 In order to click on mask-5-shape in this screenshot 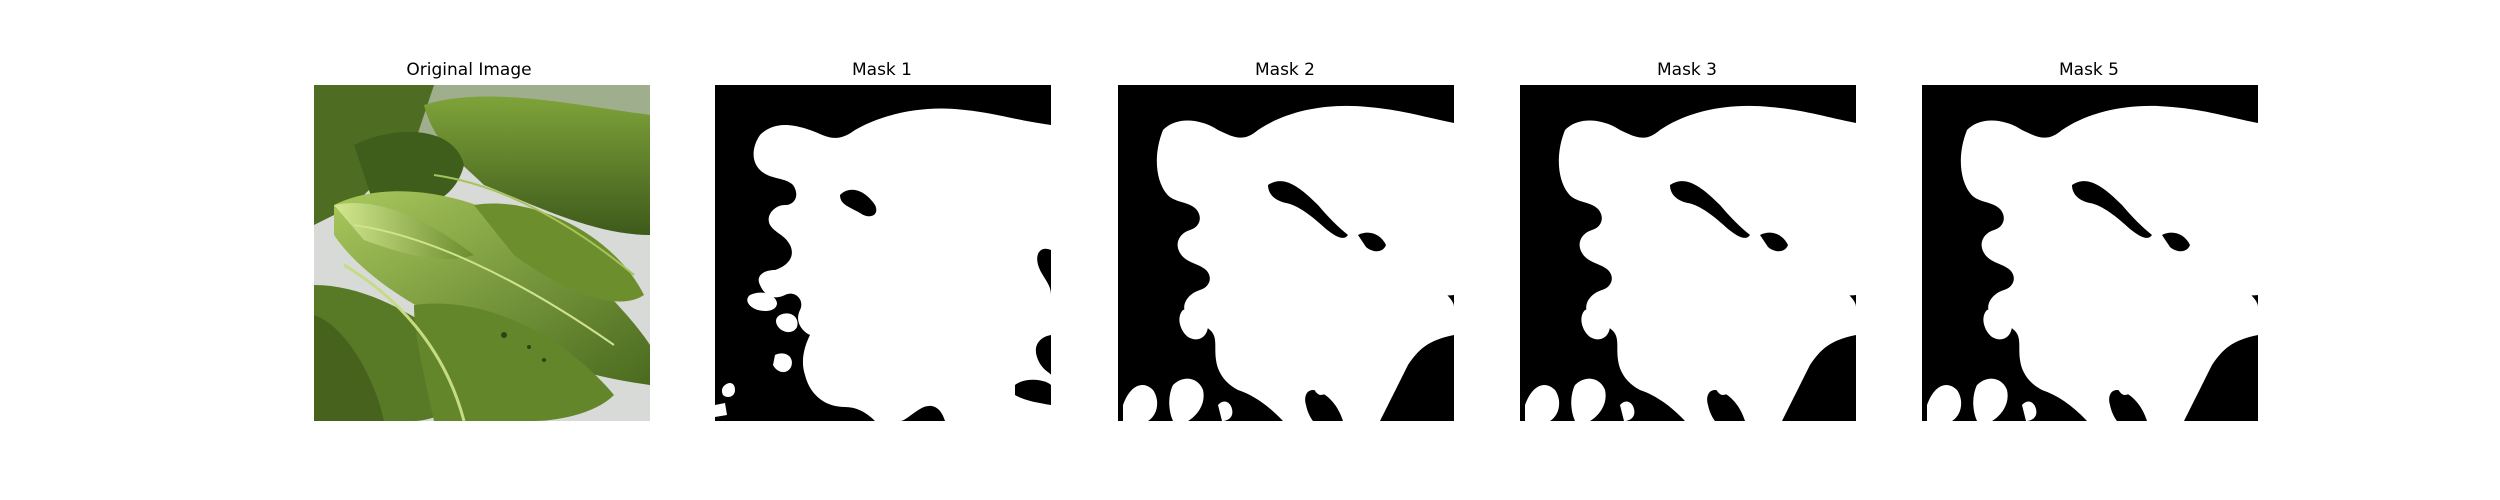, I will do `click(2090, 253)`.